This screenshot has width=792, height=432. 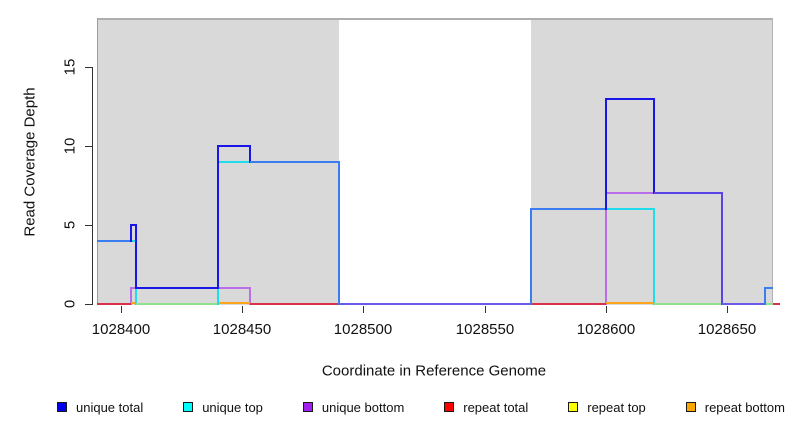 What do you see at coordinates (606, 329) in the screenshot?
I see `x-axis-tick-label: 1028600` at bounding box center [606, 329].